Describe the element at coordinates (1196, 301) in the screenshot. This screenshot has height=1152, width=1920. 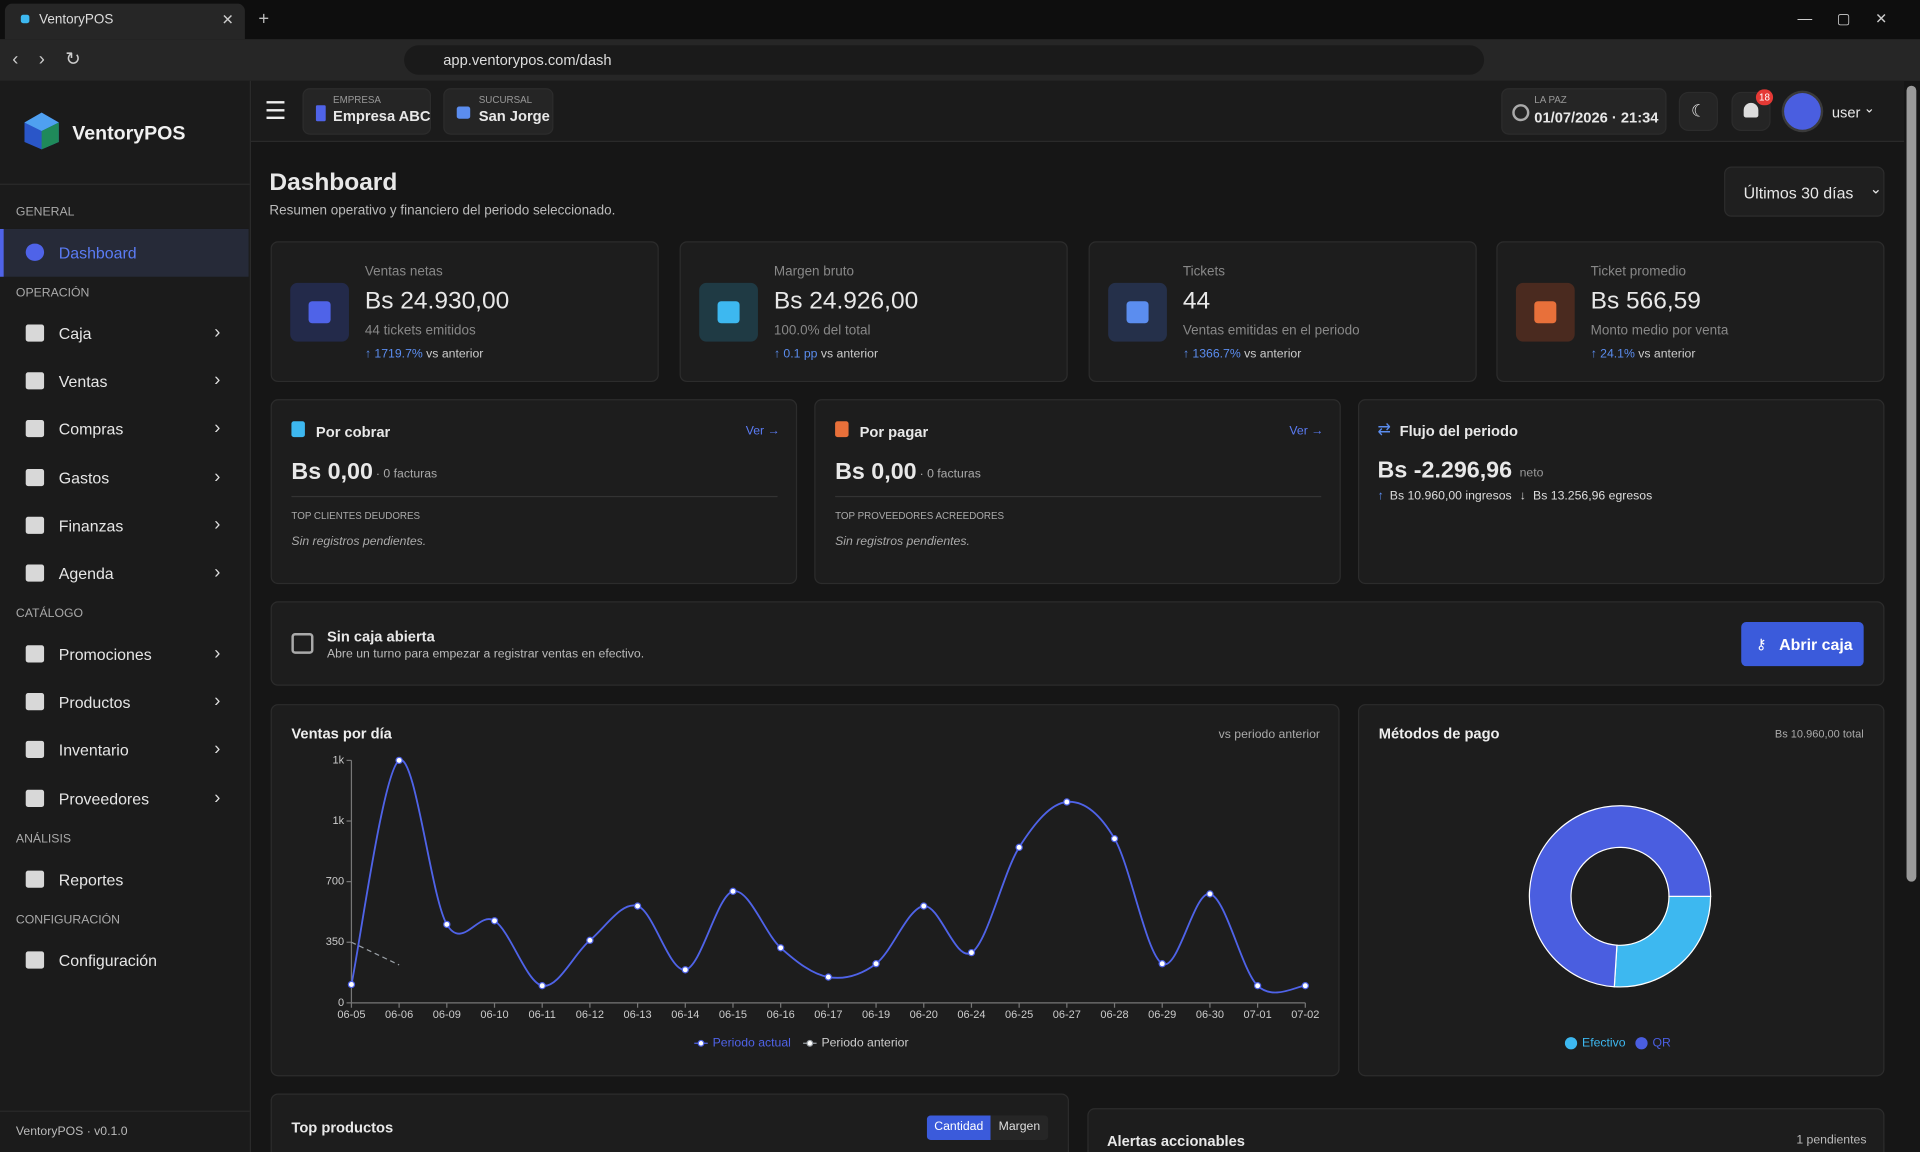
I see `kpi-value: 44` at that location.